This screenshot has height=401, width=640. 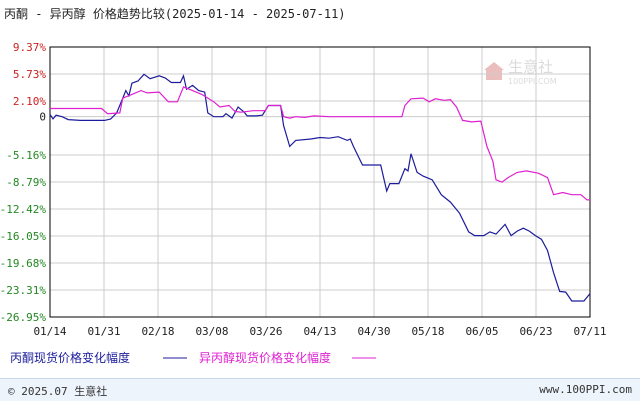 I want to click on x-tick-label: 07/11, so click(x=589, y=331).